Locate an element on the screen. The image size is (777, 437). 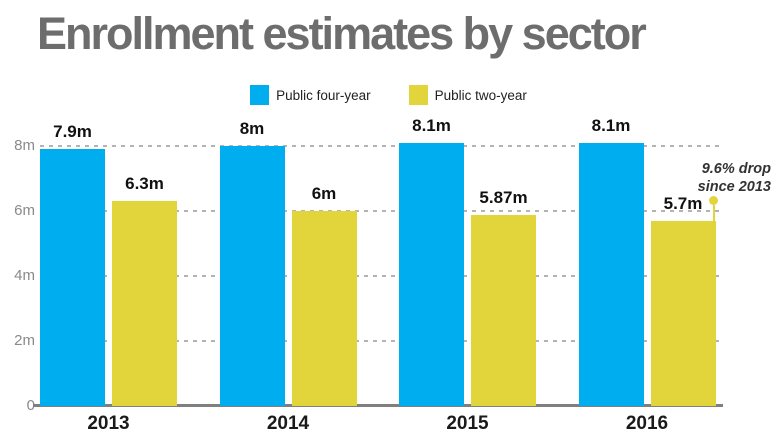
value-label-public-two-year-2016: 5.7m is located at coordinates (683, 203).